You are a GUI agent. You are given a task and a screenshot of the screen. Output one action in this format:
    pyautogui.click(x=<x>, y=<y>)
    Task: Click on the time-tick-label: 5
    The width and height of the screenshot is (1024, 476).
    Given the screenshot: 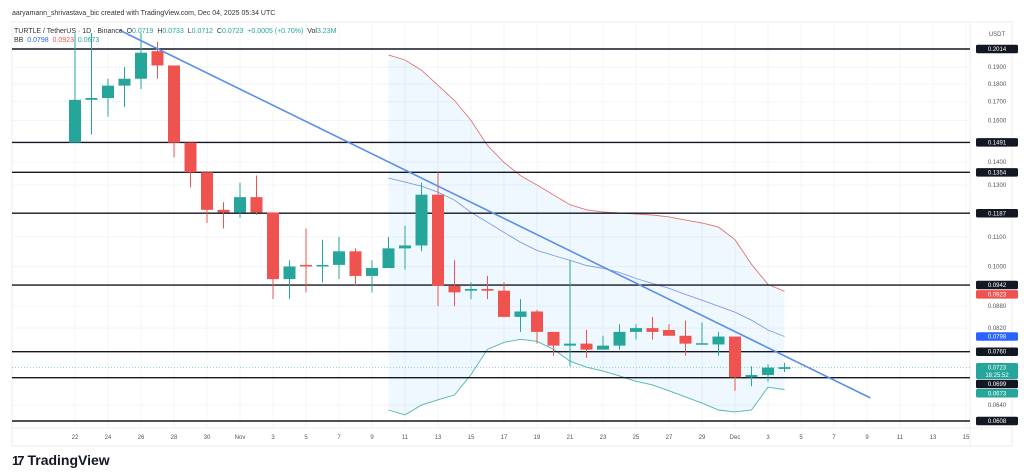 What is the action you would take?
    pyautogui.click(x=801, y=438)
    